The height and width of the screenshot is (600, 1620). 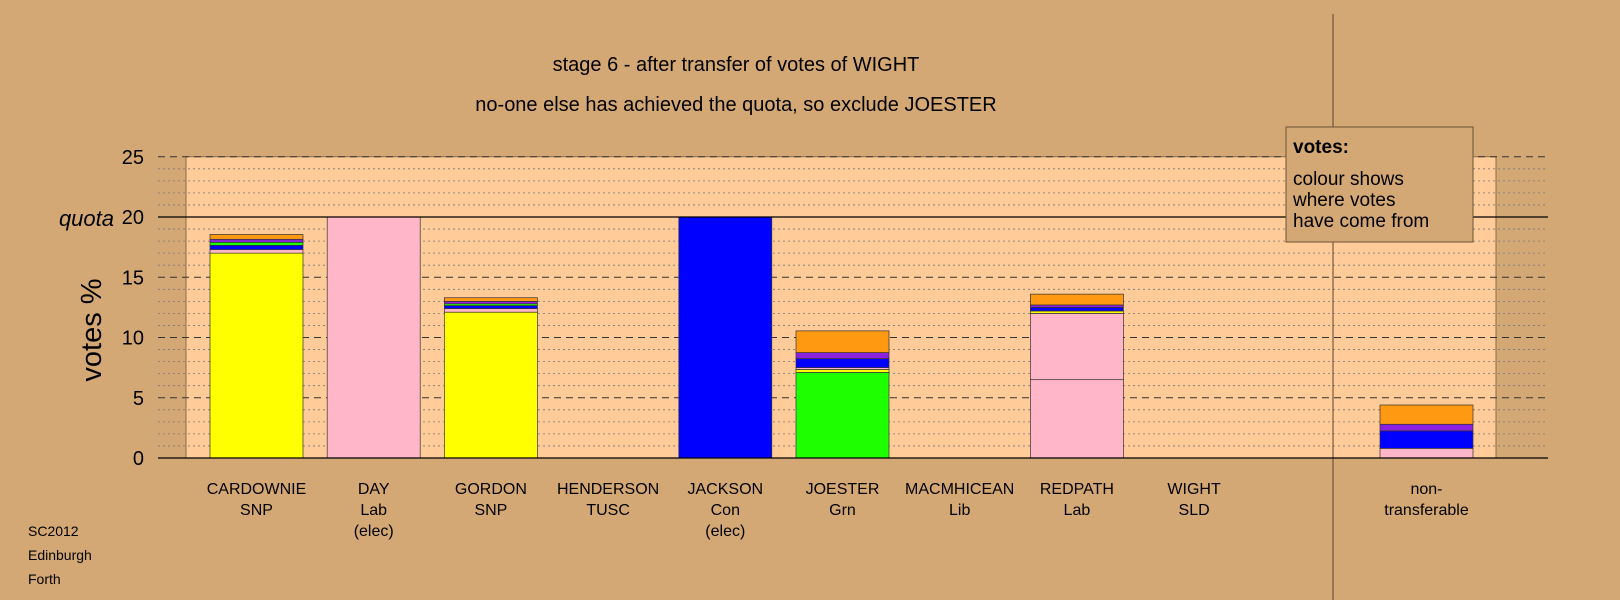 What do you see at coordinates (138, 399) in the screenshot?
I see `y-tick-label: 5` at bounding box center [138, 399].